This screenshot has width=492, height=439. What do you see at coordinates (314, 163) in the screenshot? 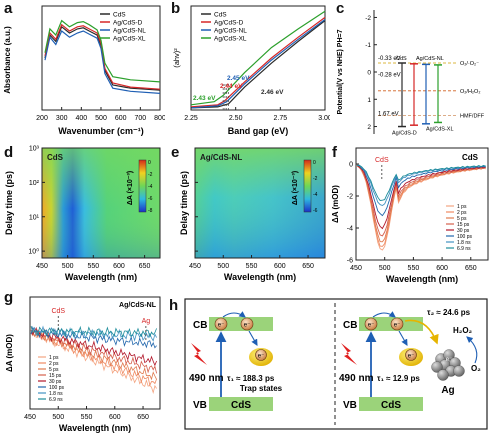
I see `colorbar-tick-e-0: 0` at bounding box center [314, 163].